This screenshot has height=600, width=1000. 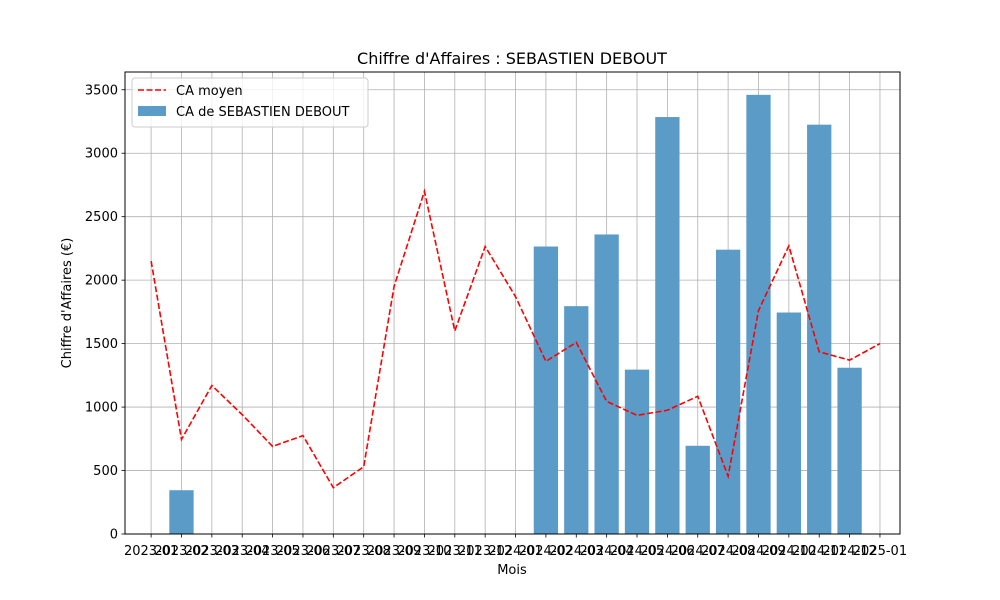 What do you see at coordinates (512, 570) in the screenshot?
I see `x-axis-title: Mois` at bounding box center [512, 570].